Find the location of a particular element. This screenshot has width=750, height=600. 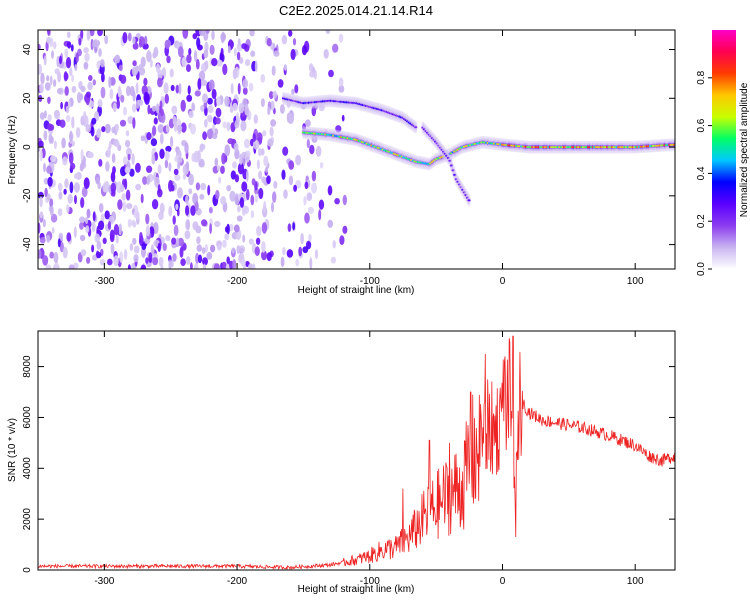

y-tick-label: -40 is located at coordinates (27, 244).